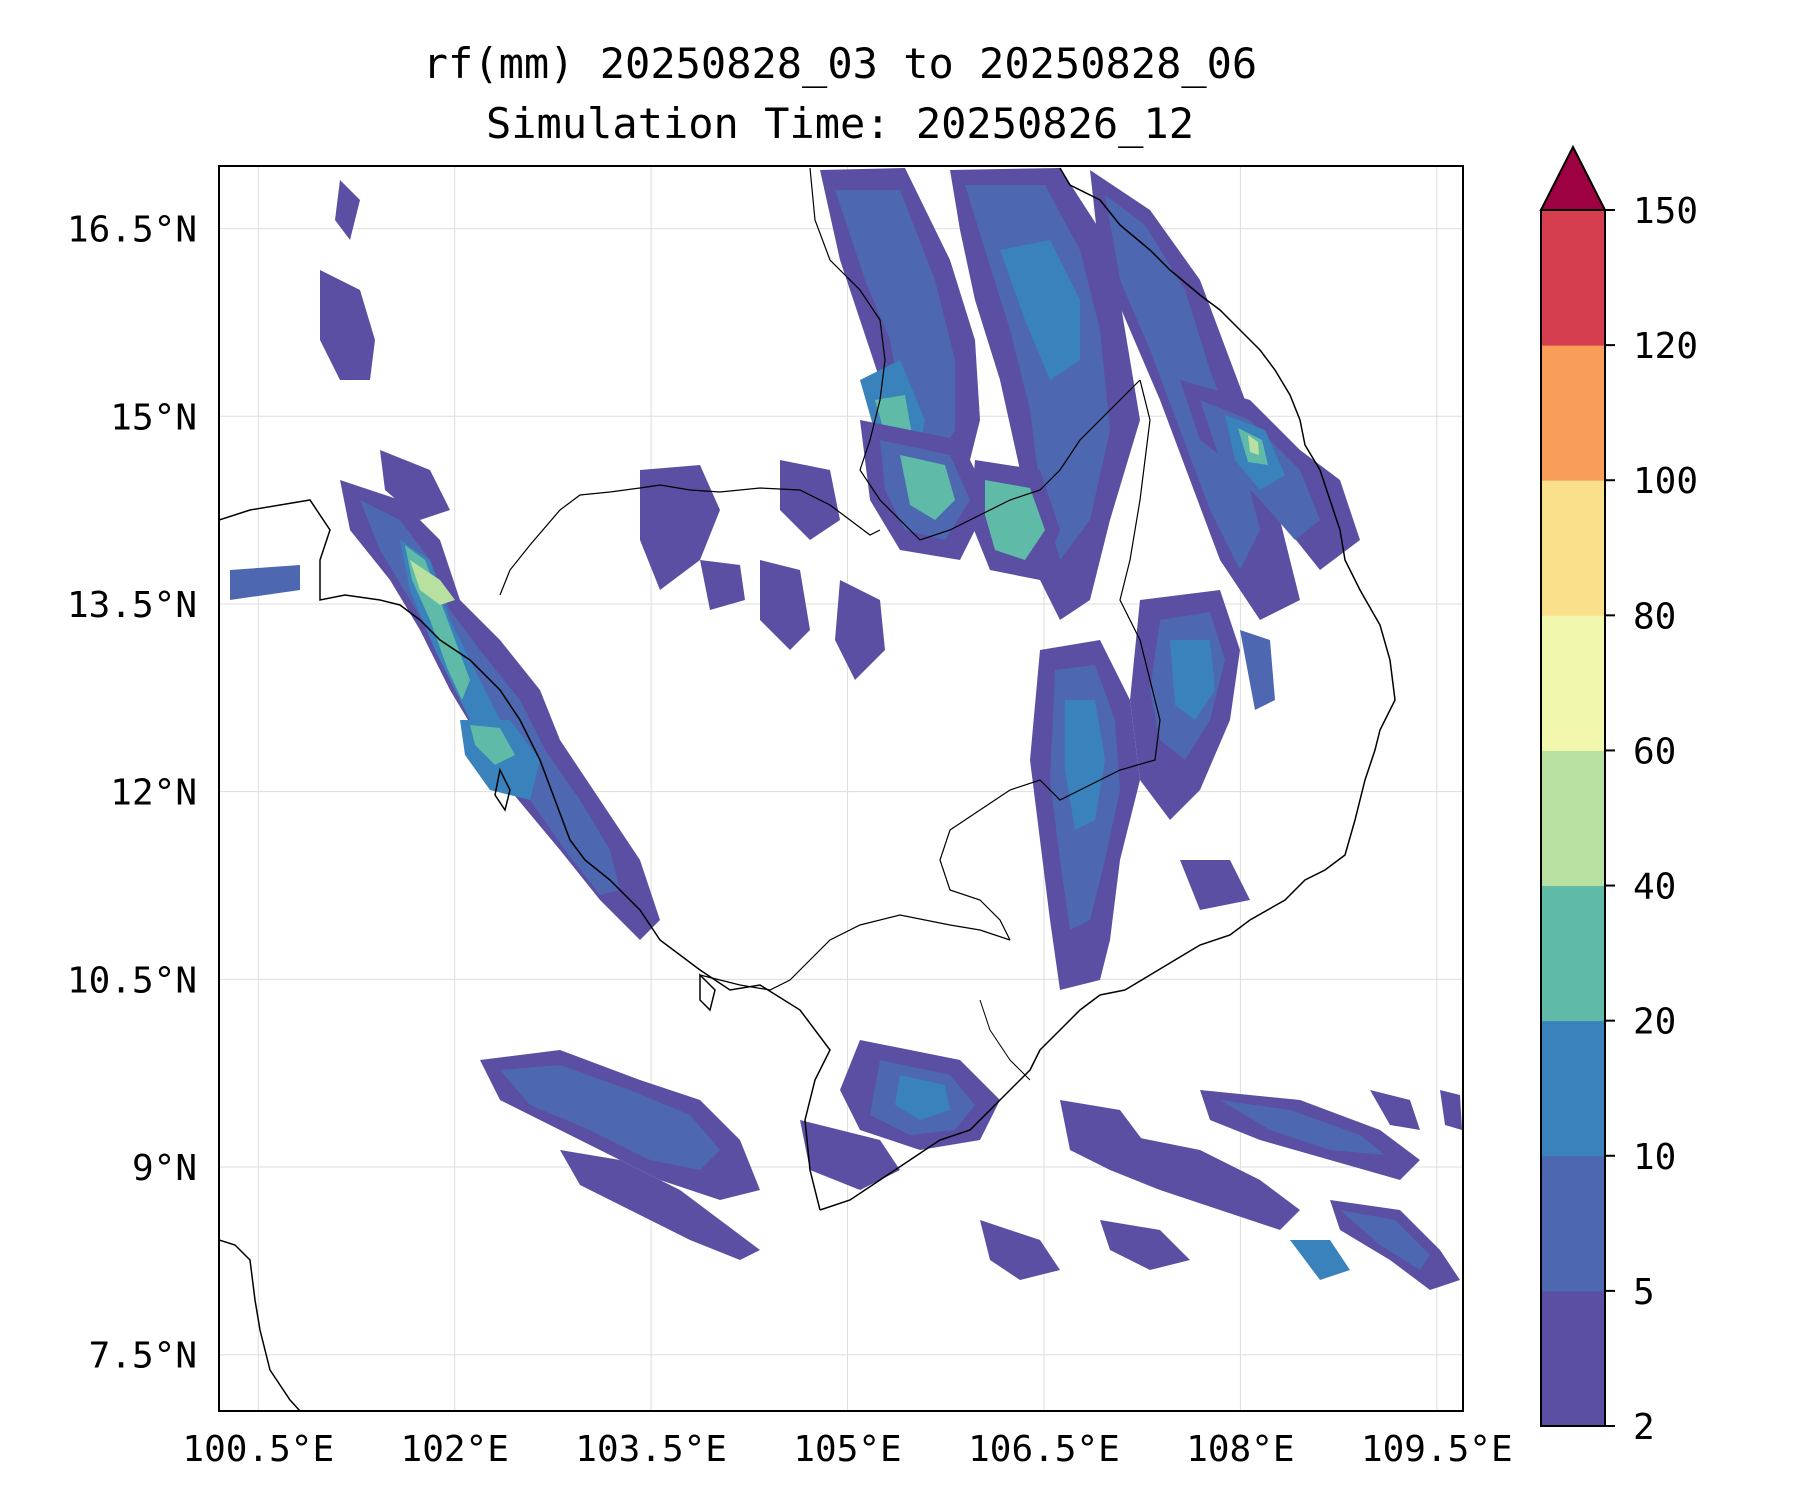 Image resolution: width=1800 pixels, height=1500 pixels. I want to click on latitude-tick-labels: 16.5°N 15°N 13.5°N 12°N 10.5°N 9°N 7.5°N, so click(132, 793).